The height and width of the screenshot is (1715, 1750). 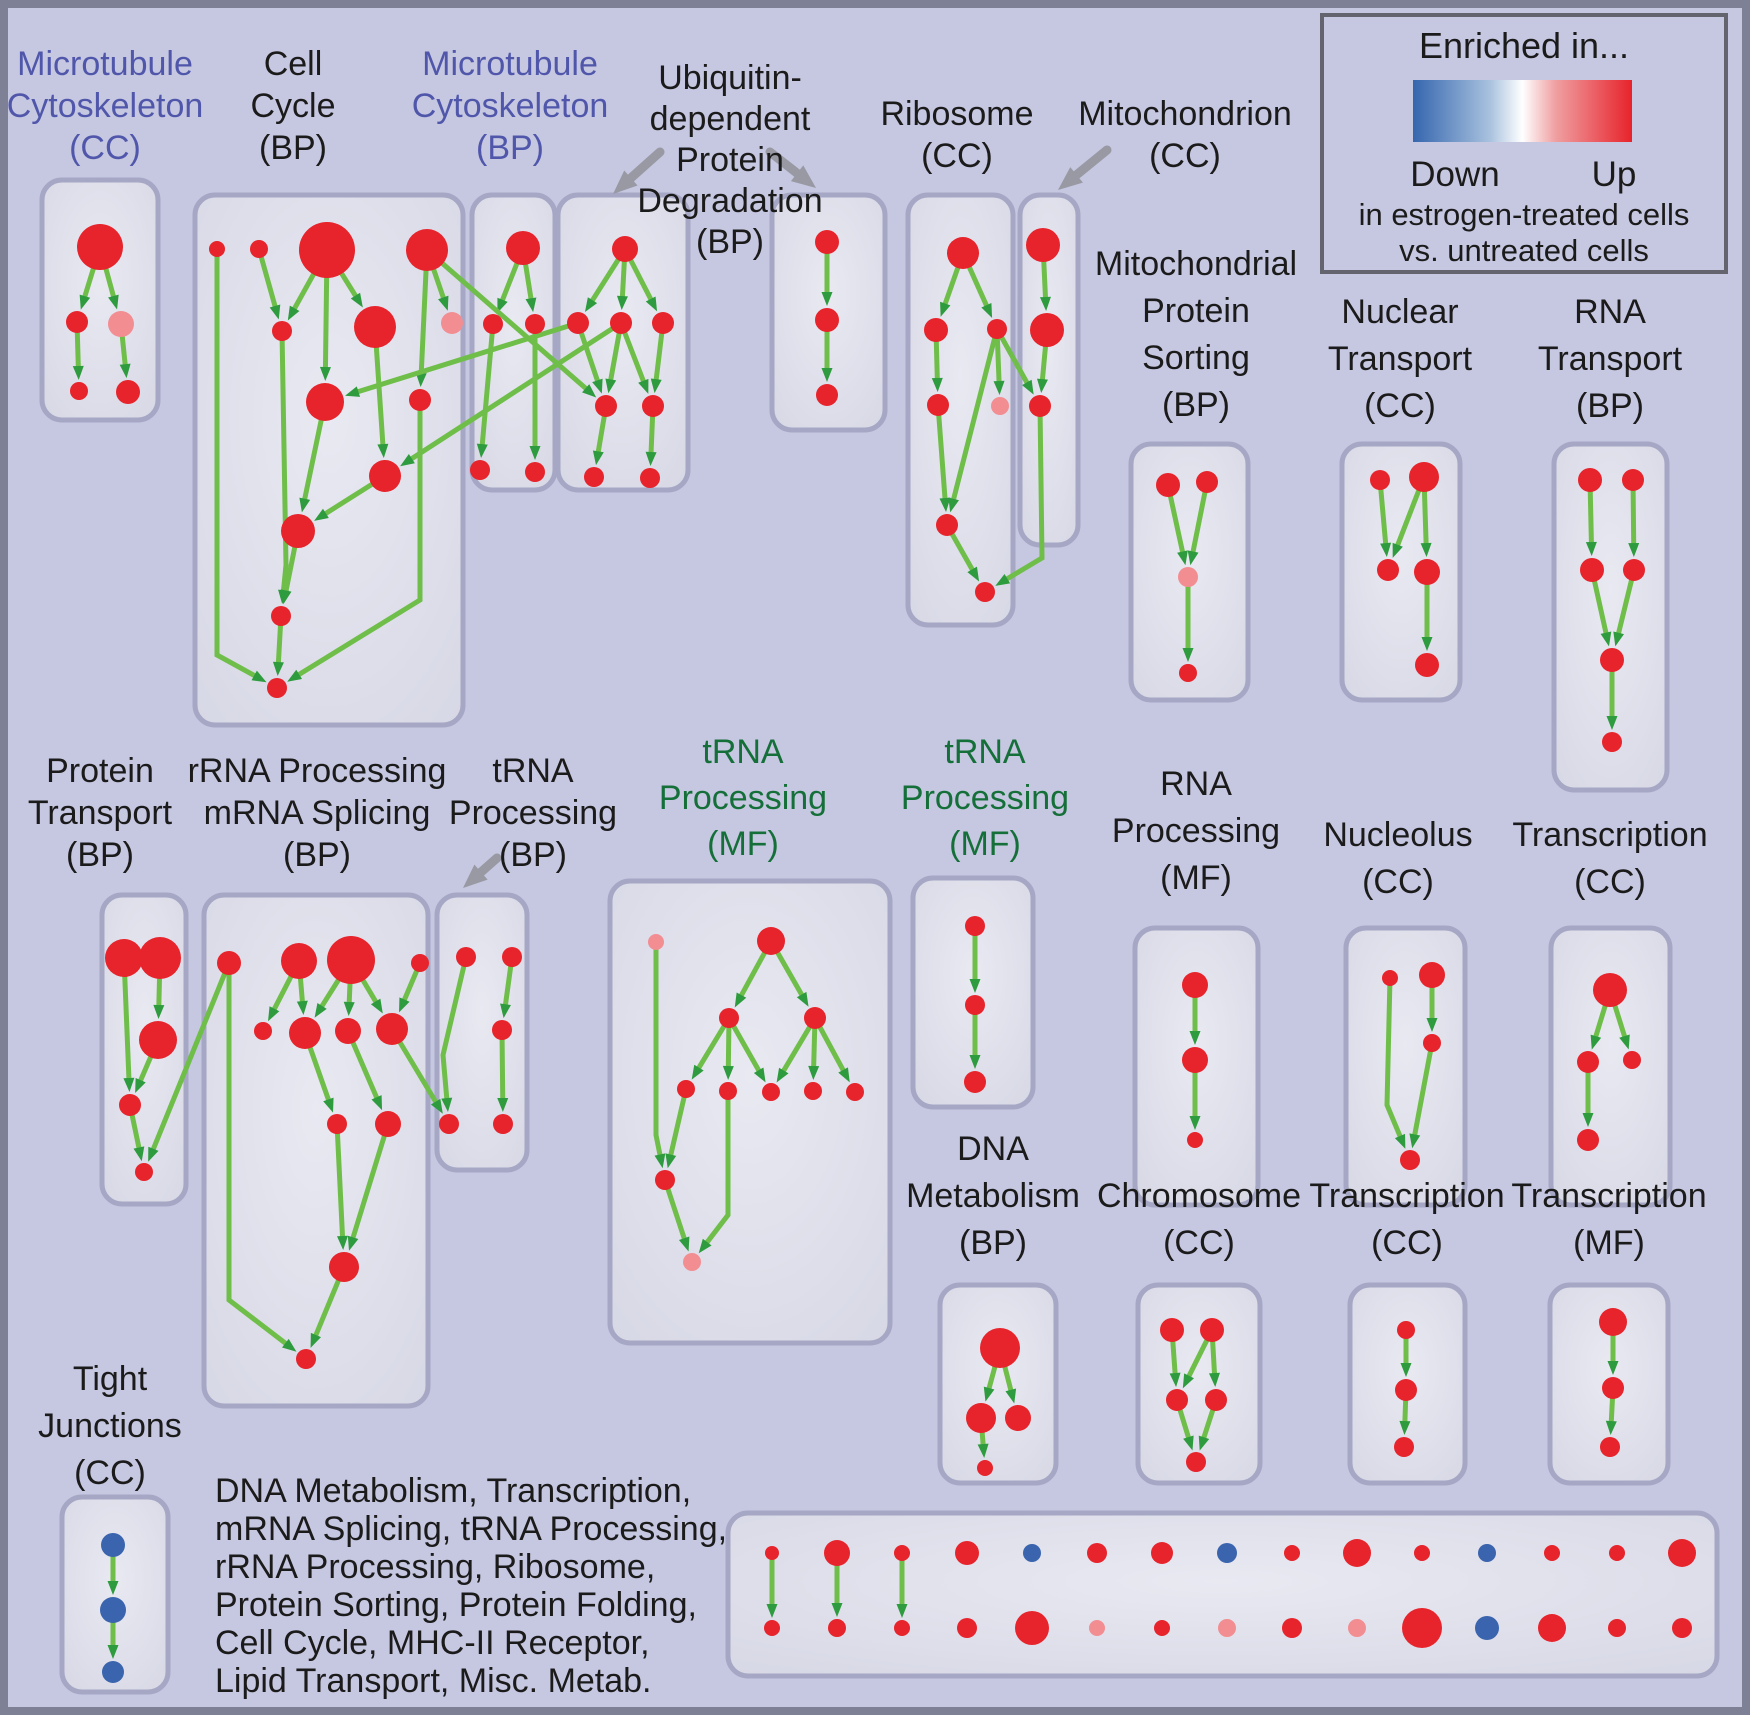 I want to click on label-microtubule-cc-line2: Cytoskeleton, so click(x=105, y=106).